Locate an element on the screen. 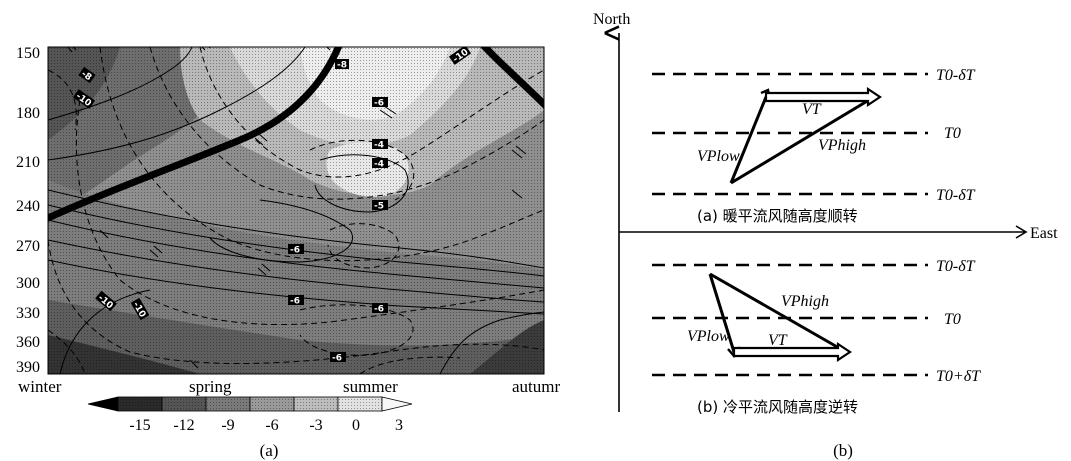 The width and height of the screenshot is (1071, 461). y-tick-label: 210 is located at coordinates (28, 162).